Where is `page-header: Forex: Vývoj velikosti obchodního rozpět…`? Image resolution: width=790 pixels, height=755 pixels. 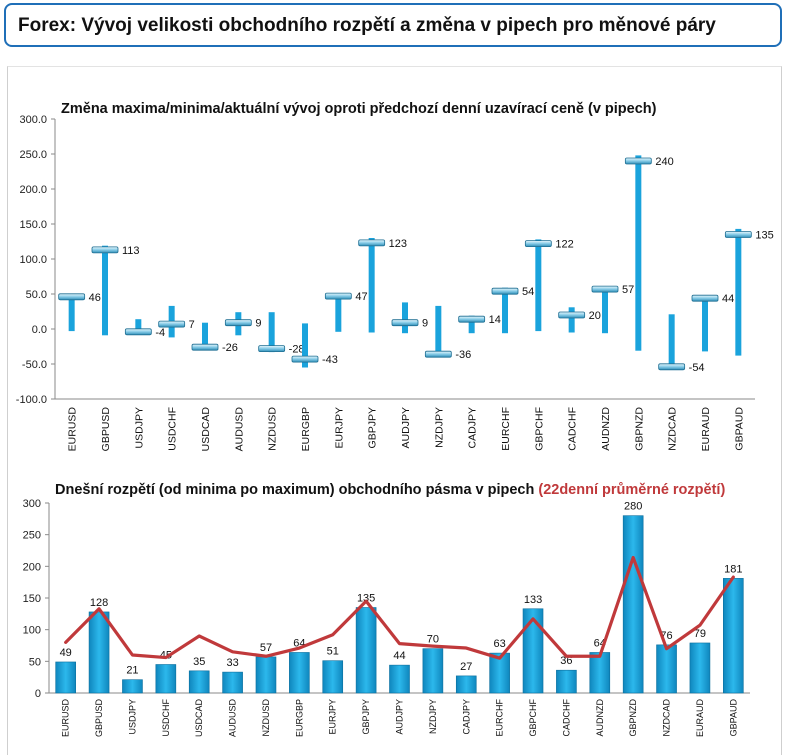
page-header: Forex: Vývoj velikosti obchodního rozpět… is located at coordinates (393, 25).